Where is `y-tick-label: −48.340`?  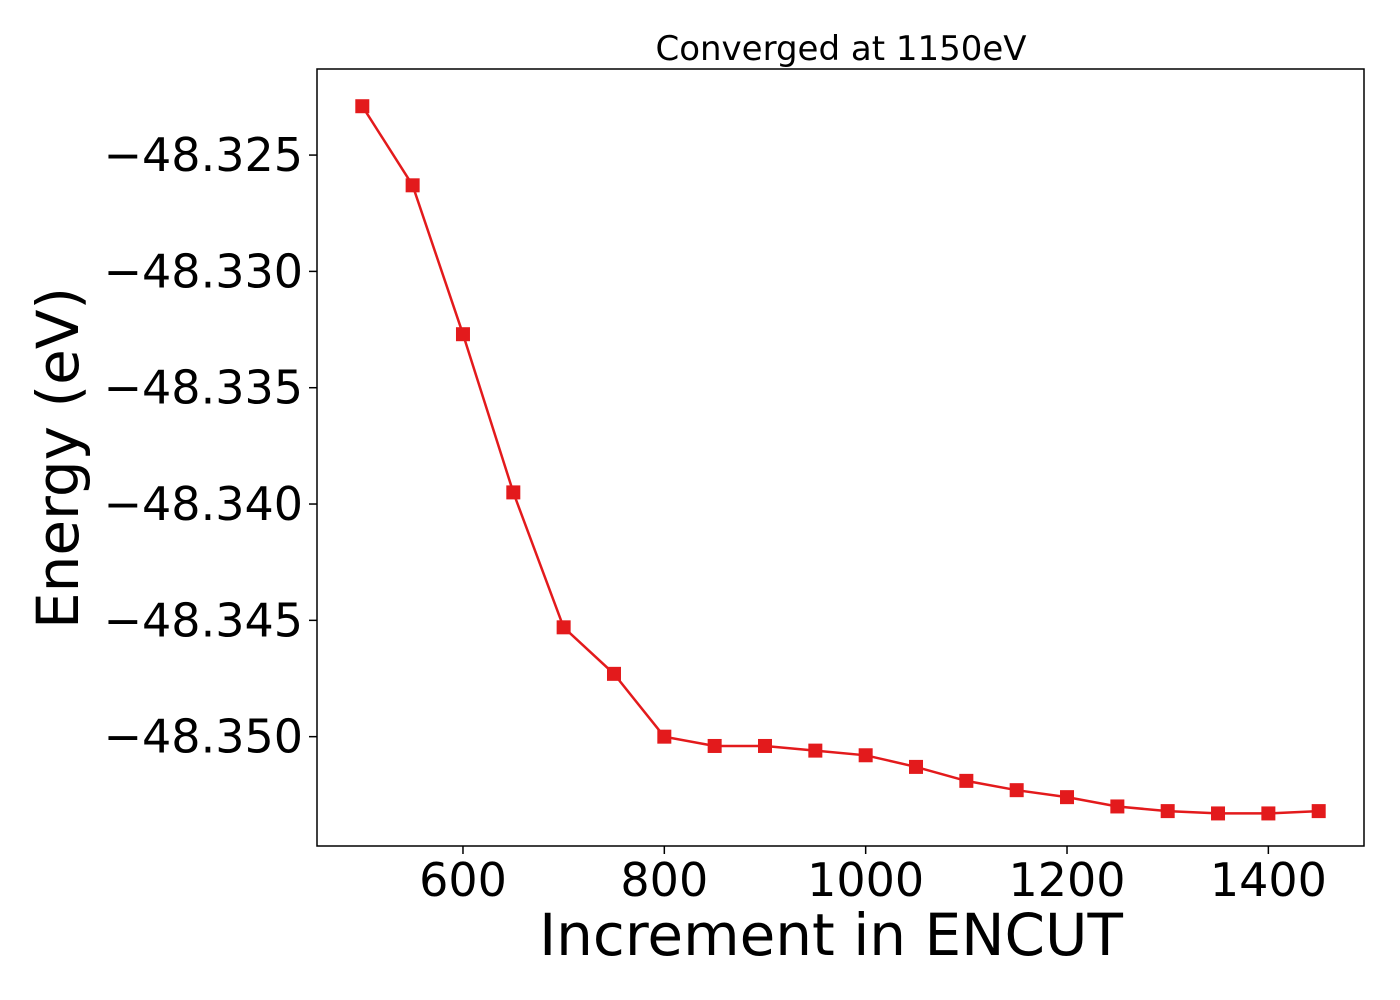
y-tick-label: −48.340 is located at coordinates (204, 504).